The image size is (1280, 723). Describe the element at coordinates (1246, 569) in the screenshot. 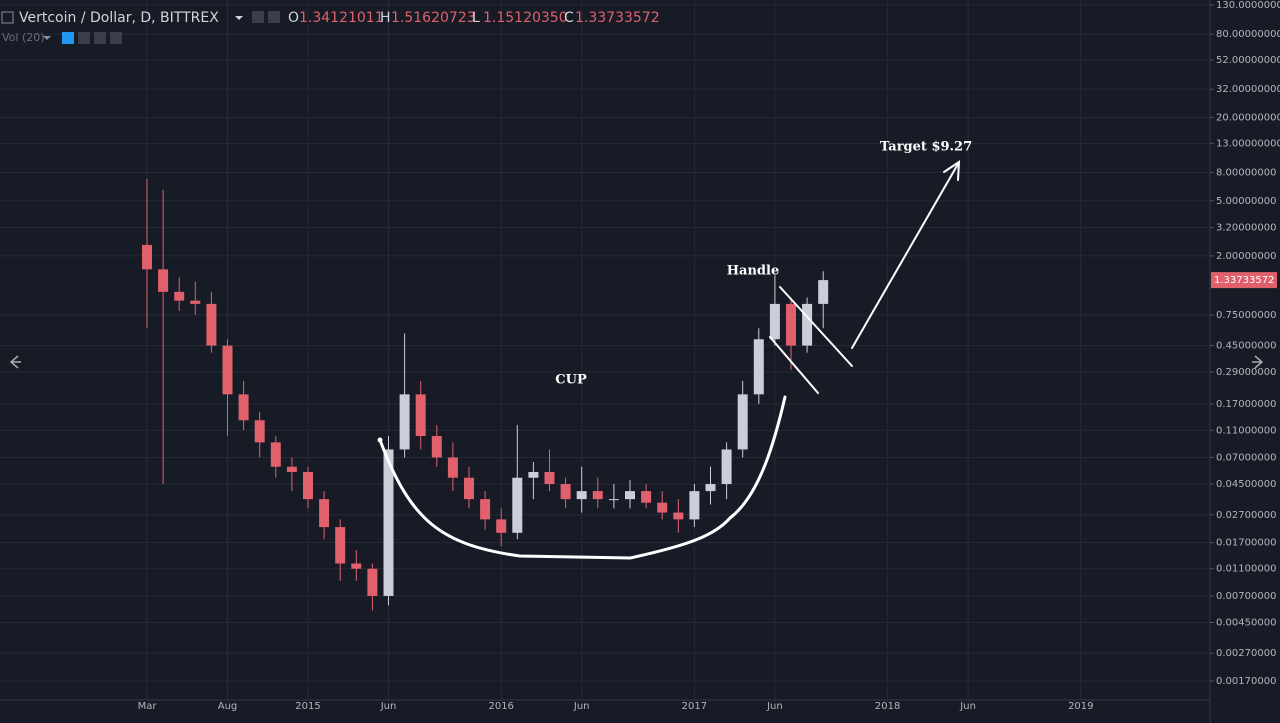

I see `y-tick-label: 0.01100000` at that location.